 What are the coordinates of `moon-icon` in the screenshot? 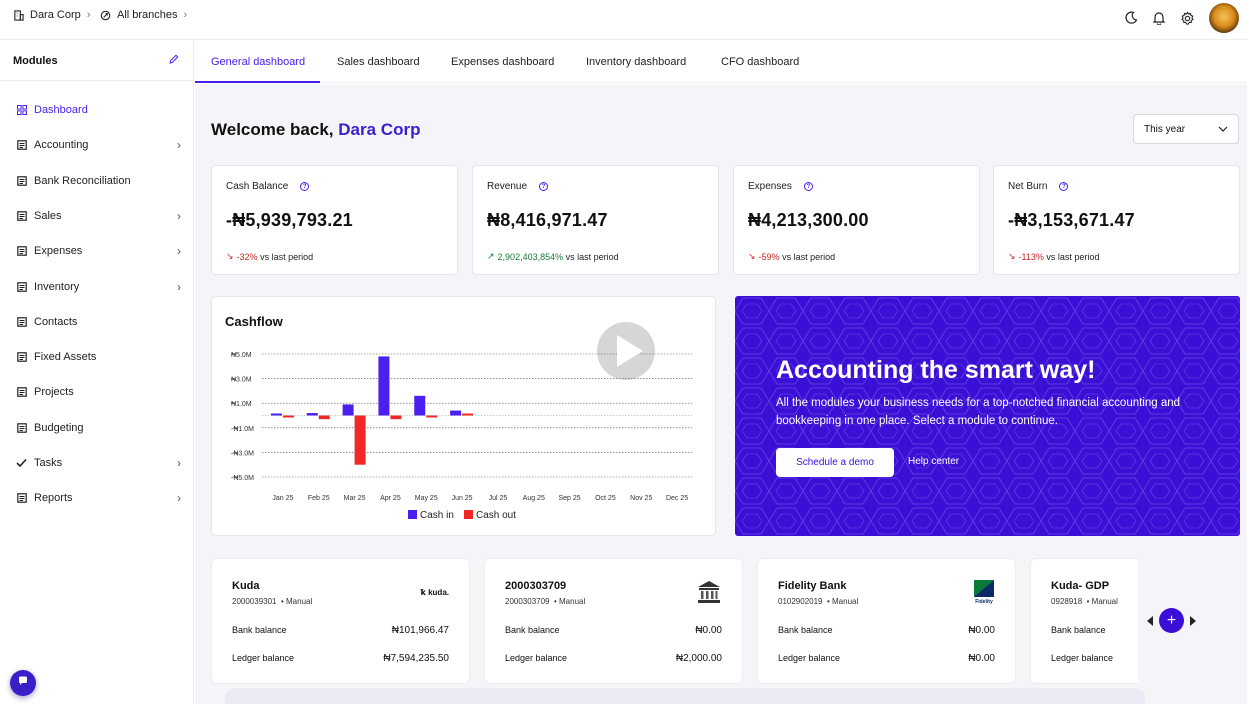 It's located at (1131, 18).